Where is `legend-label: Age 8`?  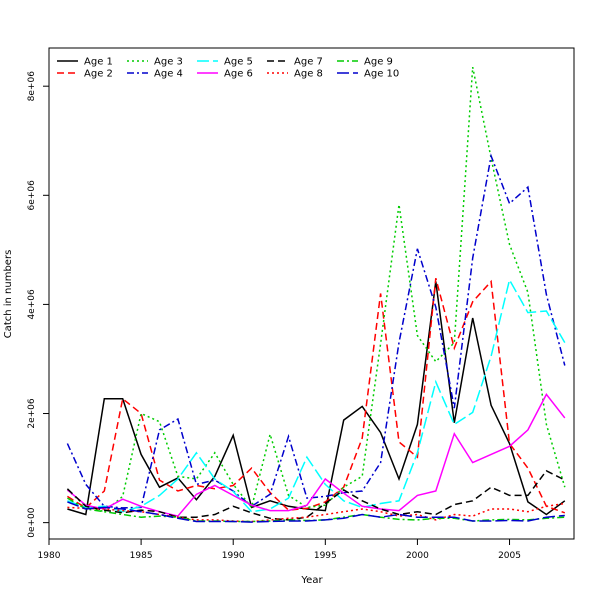 legend-label: Age 8 is located at coordinates (308, 74).